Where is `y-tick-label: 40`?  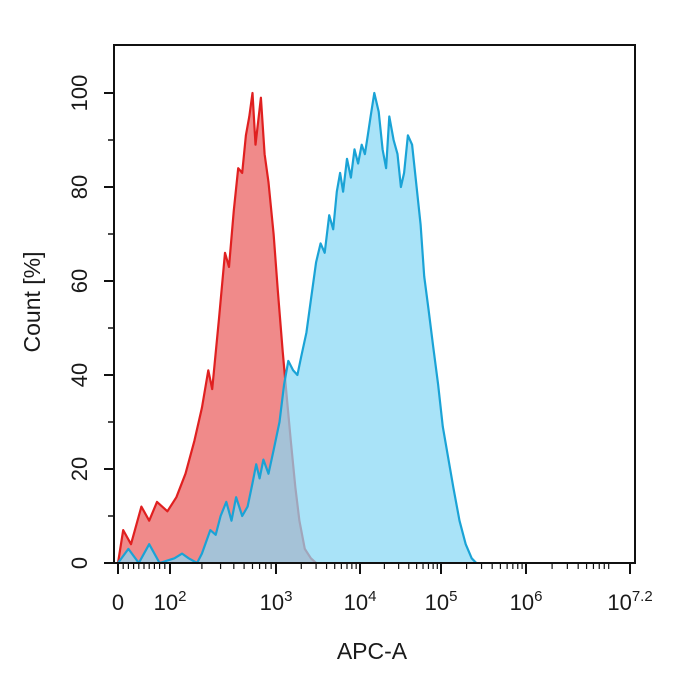
y-tick-label: 40 is located at coordinates (79, 375).